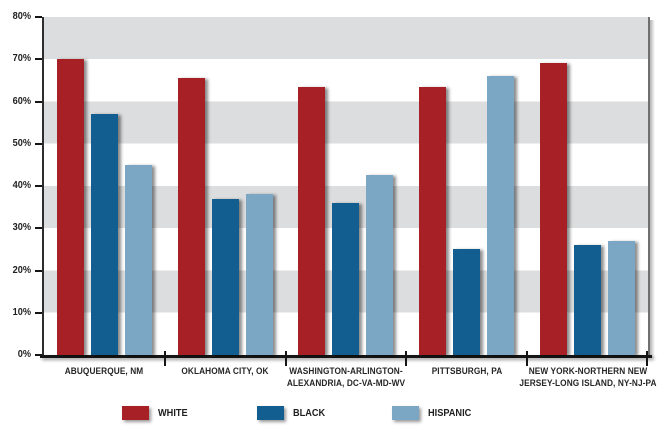  I want to click on y-axis-label: 40%, so click(21, 185).